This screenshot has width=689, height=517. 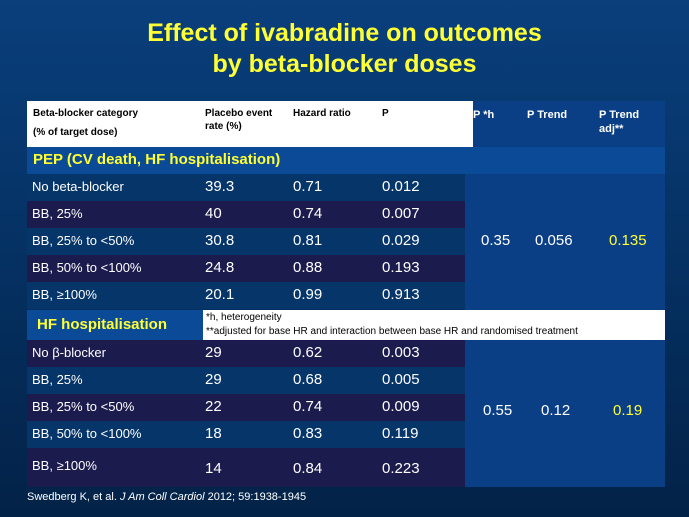 What do you see at coordinates (619, 122) in the screenshot?
I see `header-p-trend-adj: P Trend adj**` at bounding box center [619, 122].